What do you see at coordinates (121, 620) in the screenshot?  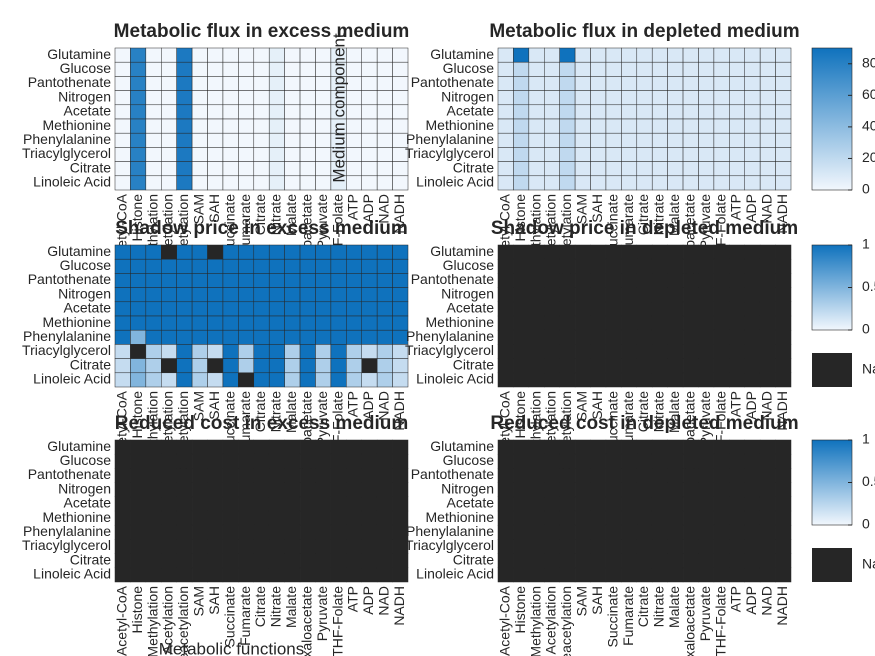 I see `x-tick-label: Acetyl-CoA` at bounding box center [121, 620].